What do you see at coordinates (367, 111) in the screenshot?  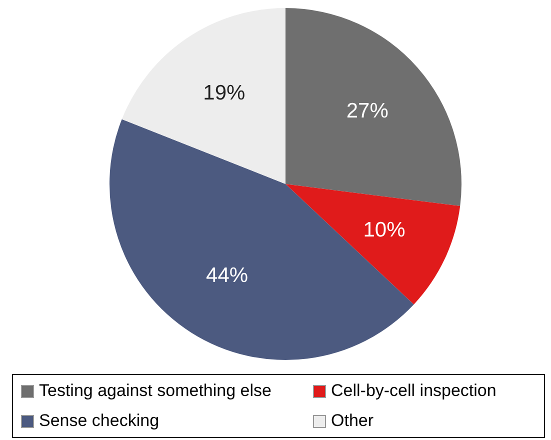 I see `data-label: 27%` at bounding box center [367, 111].